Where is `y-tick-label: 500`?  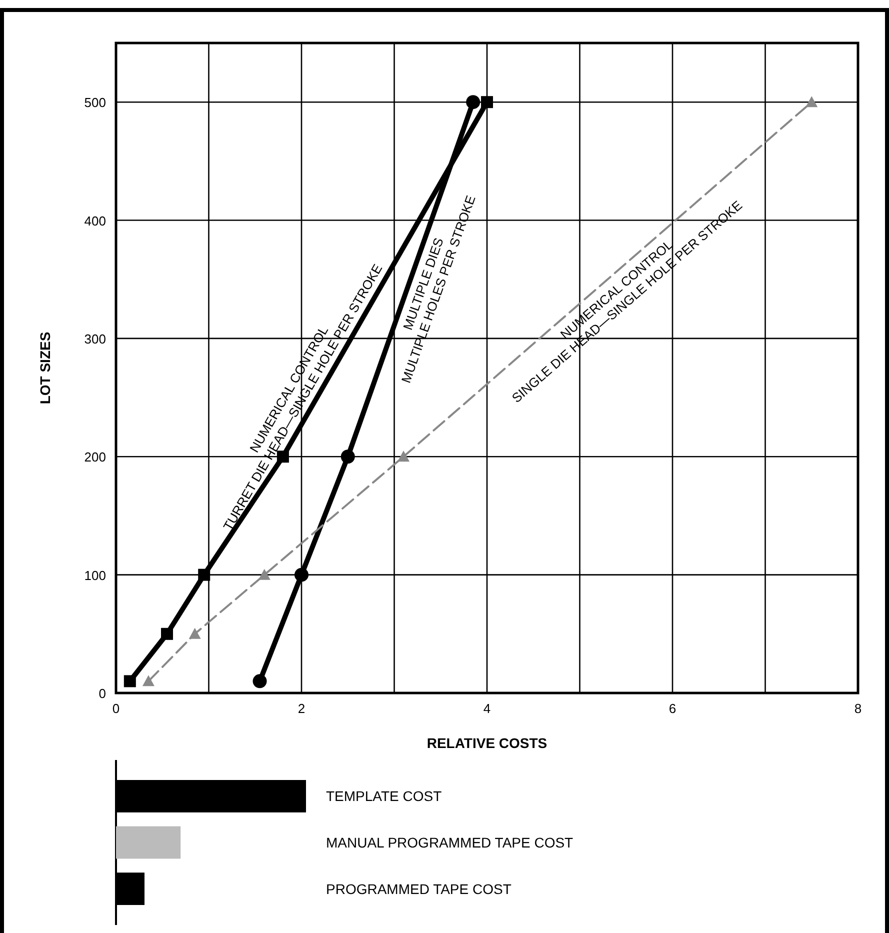
y-tick-label: 500 is located at coordinates (95, 102).